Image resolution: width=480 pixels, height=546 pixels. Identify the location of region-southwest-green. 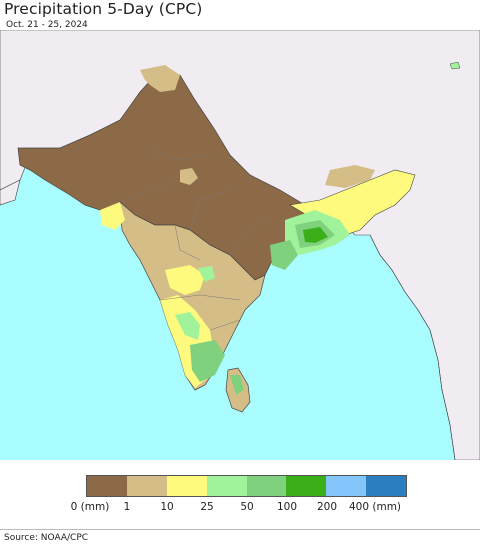
(187, 326).